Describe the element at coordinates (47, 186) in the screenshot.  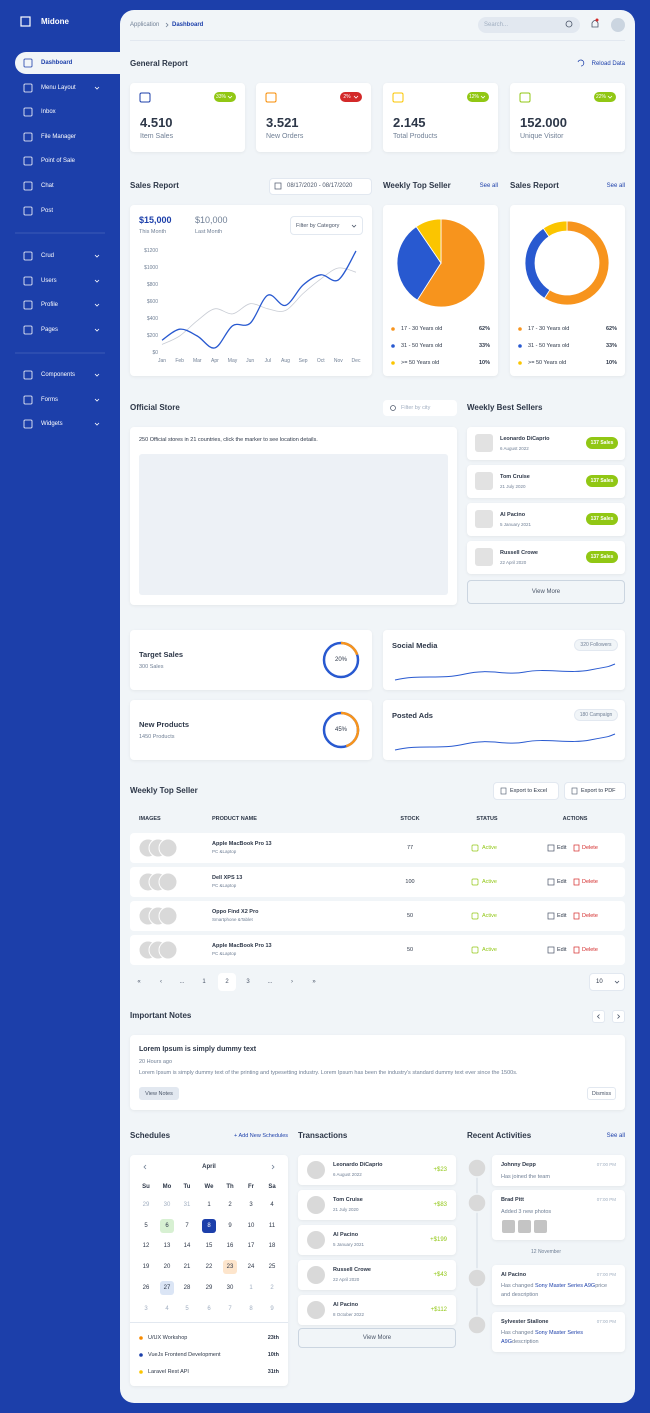
I see `menu-item: Chat` at that location.